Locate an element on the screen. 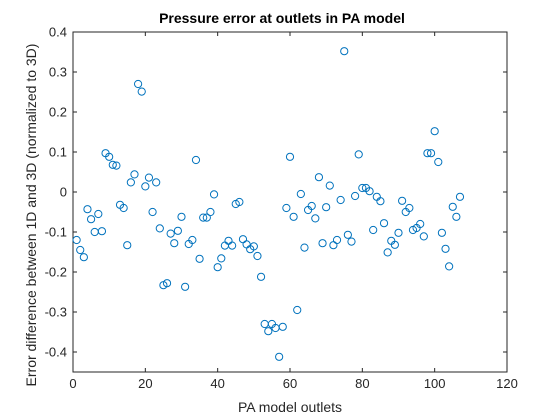 The image size is (560, 420). x-axis-label: PA model outlets is located at coordinates (290, 407).